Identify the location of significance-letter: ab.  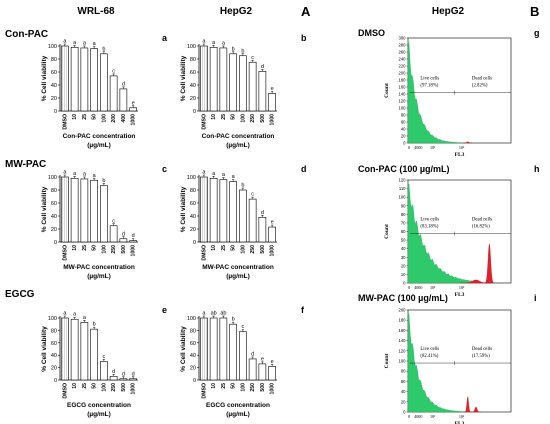
(214, 314).